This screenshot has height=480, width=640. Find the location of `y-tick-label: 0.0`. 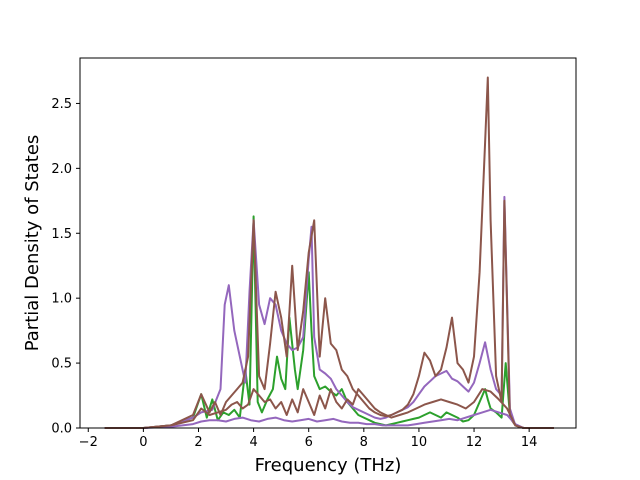

y-tick-label: 0.0 is located at coordinates (61, 429).